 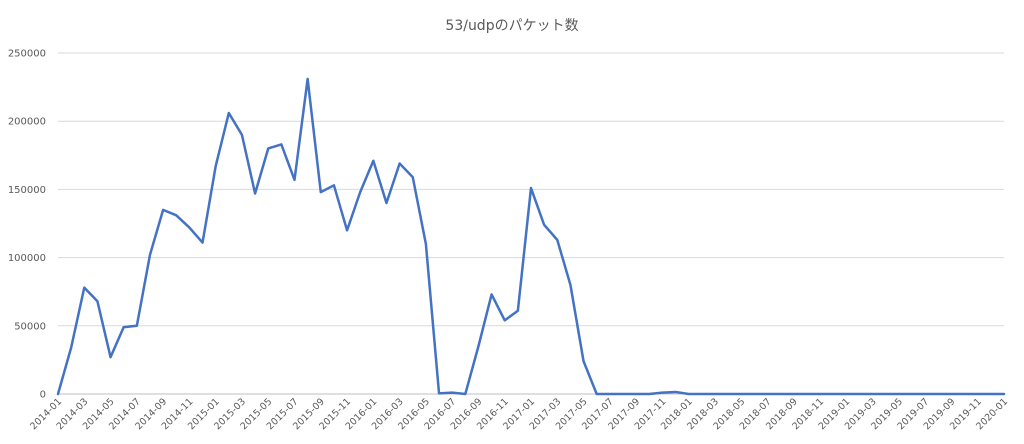 I want to click on y-tick-label: 0, so click(x=43, y=395).